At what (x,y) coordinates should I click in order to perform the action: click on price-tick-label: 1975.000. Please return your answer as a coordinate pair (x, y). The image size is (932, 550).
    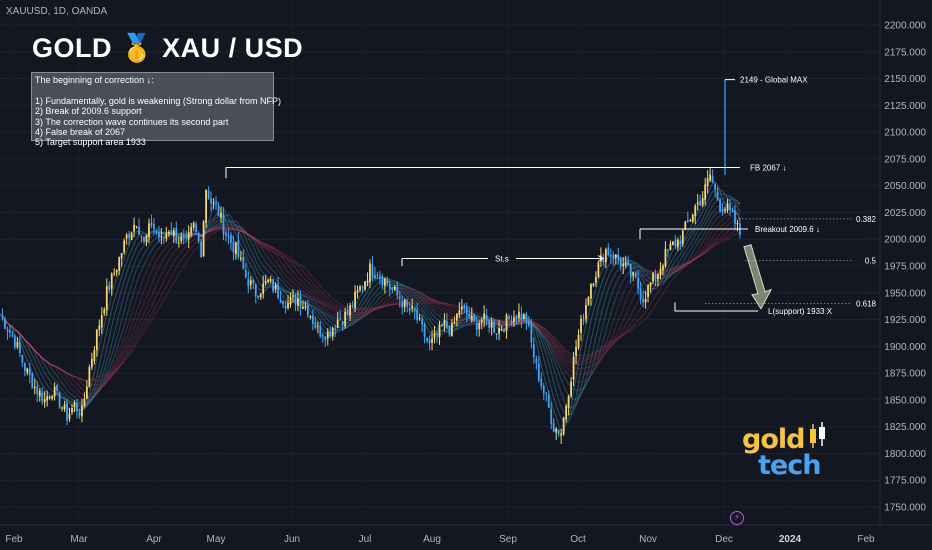
    Looking at the image, I should click on (905, 267).